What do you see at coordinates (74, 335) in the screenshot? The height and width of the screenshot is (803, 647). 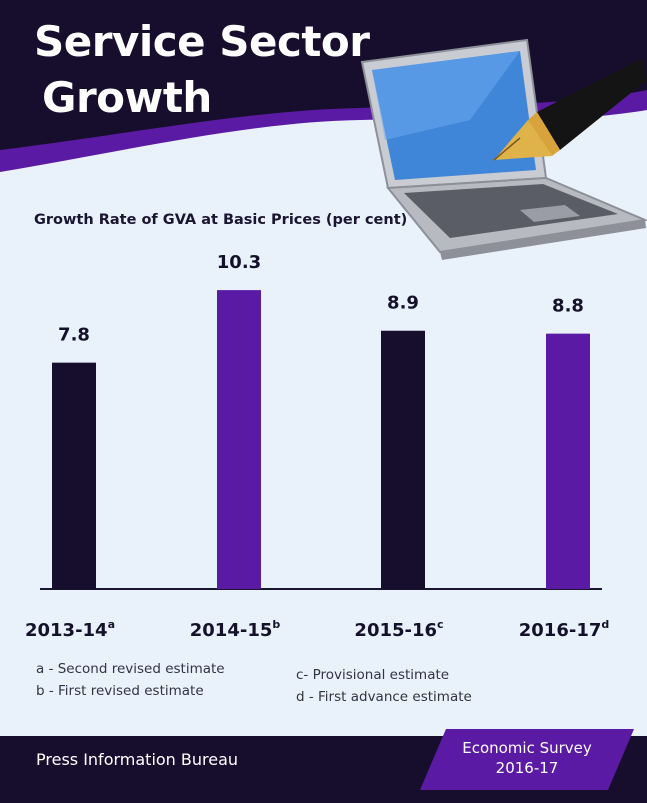 I see `value-label-2013-14: 7.8` at bounding box center [74, 335].